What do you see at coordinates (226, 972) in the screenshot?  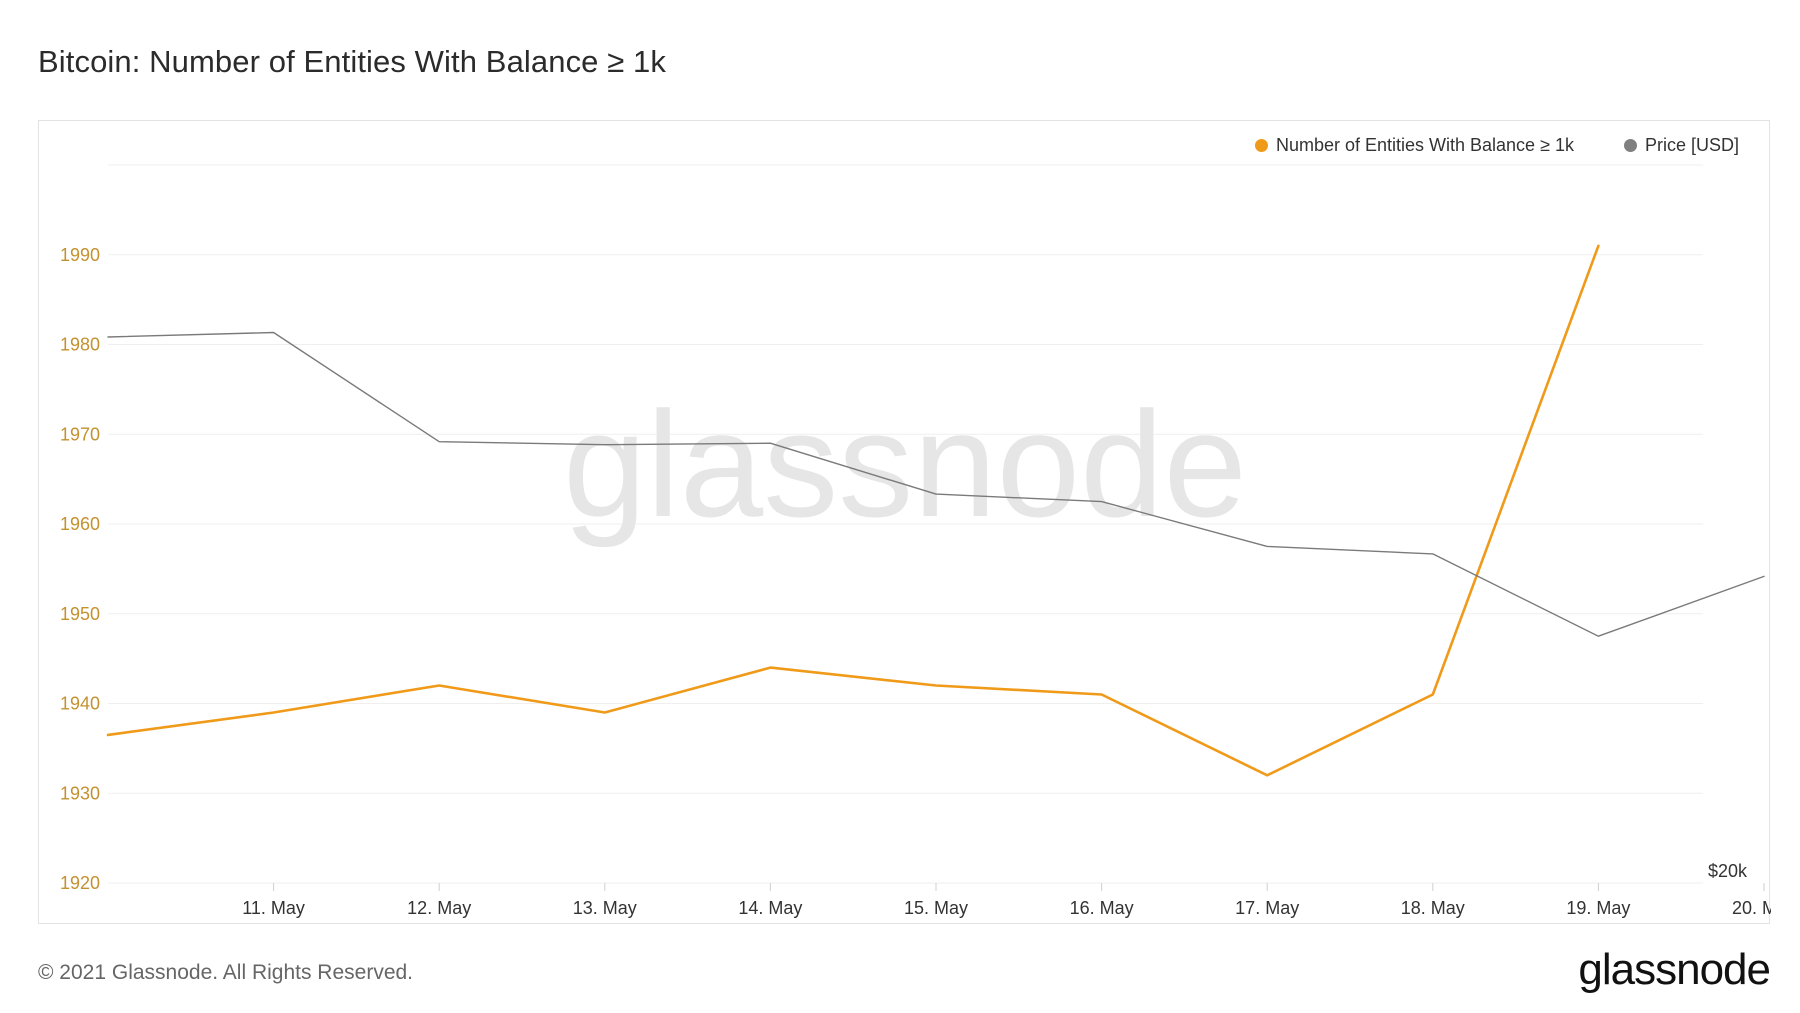 I see `copyright-text: © 2021 Glassnode. All Rights Reserved.` at bounding box center [226, 972].